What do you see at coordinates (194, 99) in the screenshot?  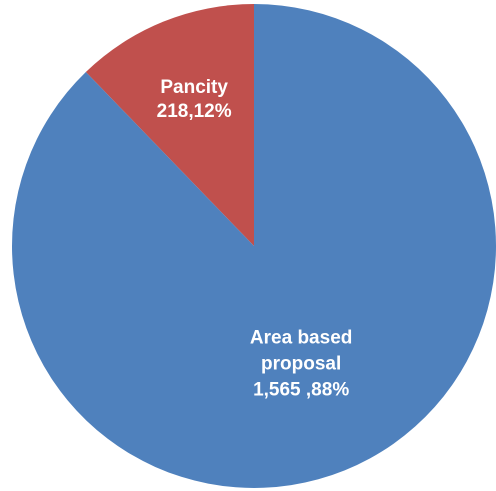 I see `data-label-pancity: Pancity 218,12%` at bounding box center [194, 99].